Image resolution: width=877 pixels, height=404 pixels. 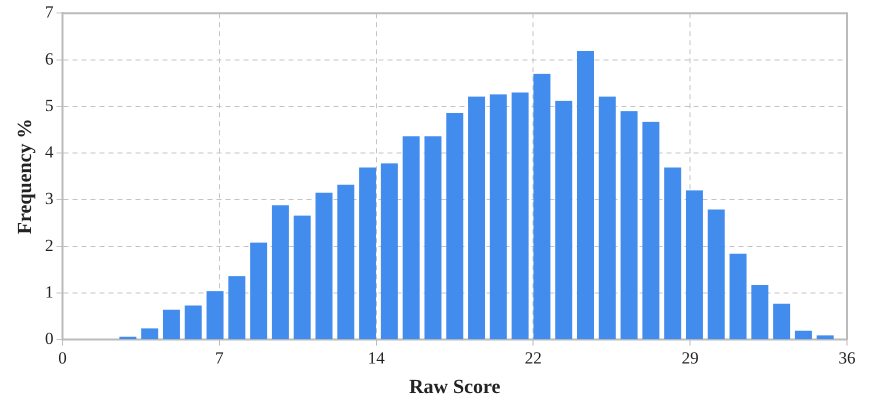 I want to click on y-axis-title: Frequency %, so click(x=25, y=176).